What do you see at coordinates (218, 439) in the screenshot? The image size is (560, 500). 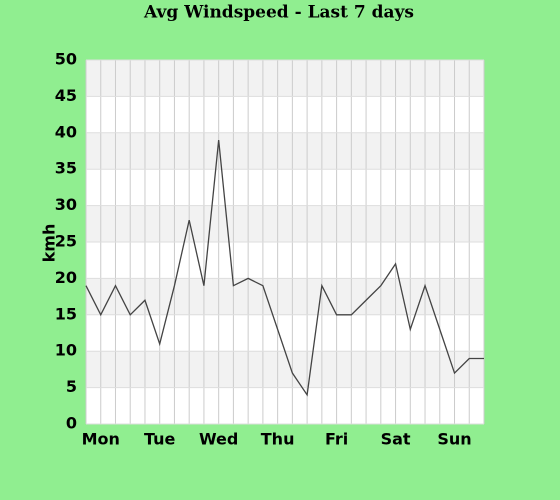 I see `x-tick-label: Wed` at bounding box center [218, 439].